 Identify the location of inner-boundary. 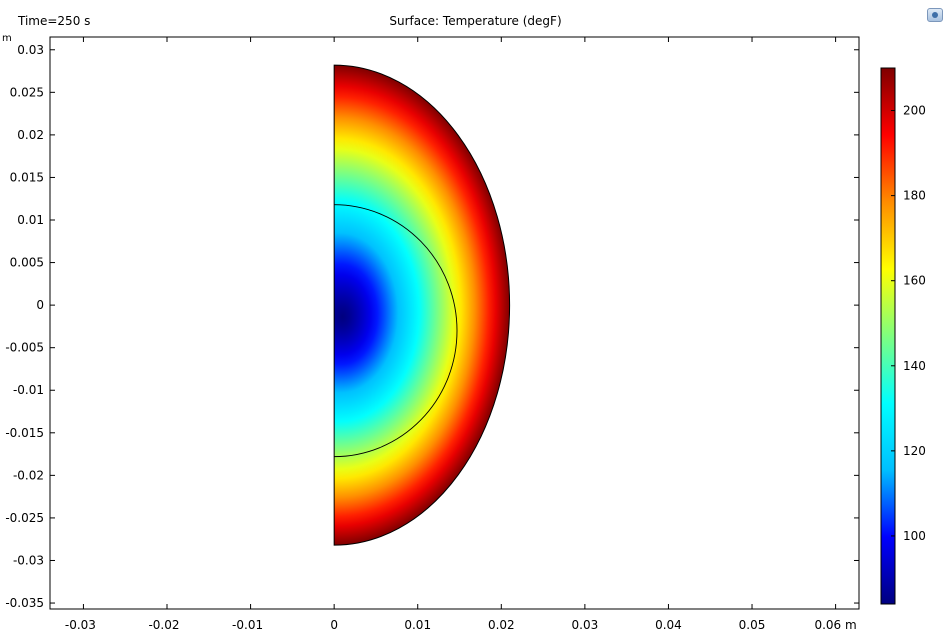
(396, 331).